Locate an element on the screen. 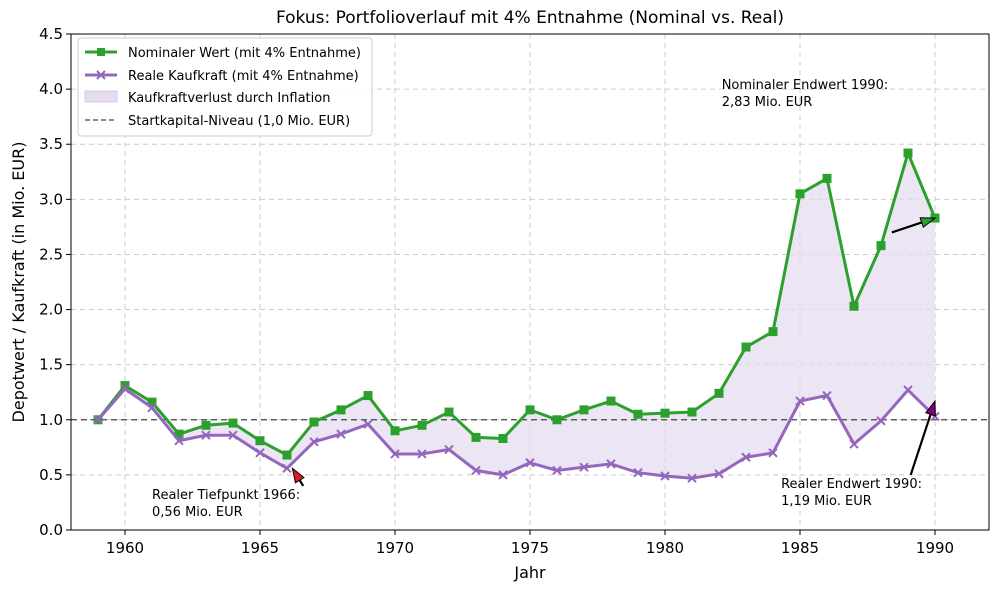  x-tick-label: 1960 is located at coordinates (125, 548).